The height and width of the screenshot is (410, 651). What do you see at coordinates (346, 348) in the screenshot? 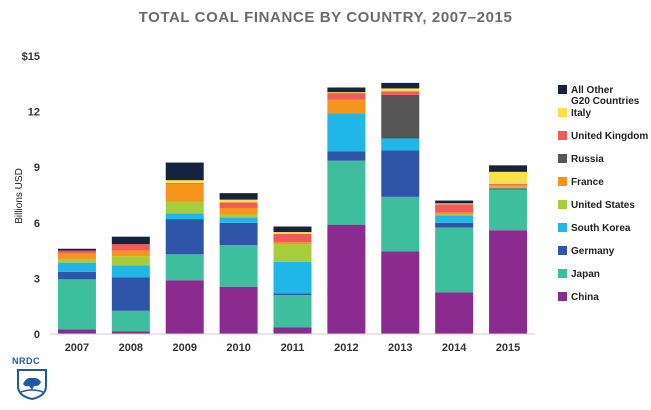
I see `x-tick-label: 2012` at bounding box center [346, 348].